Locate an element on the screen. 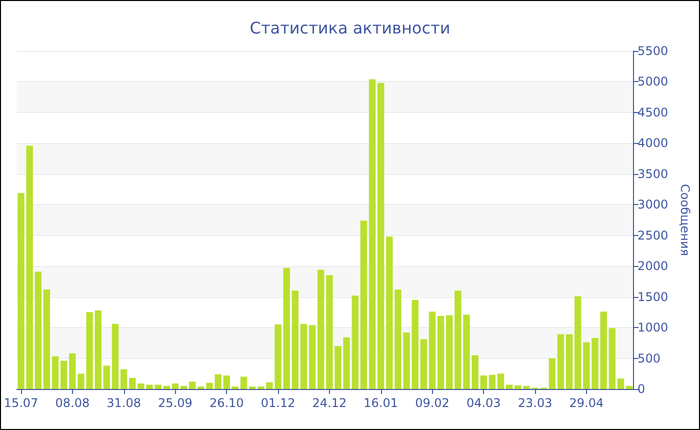 Image resolution: width=700 pixels, height=430 pixels. chart-title: Статистика активности is located at coordinates (350, 28).